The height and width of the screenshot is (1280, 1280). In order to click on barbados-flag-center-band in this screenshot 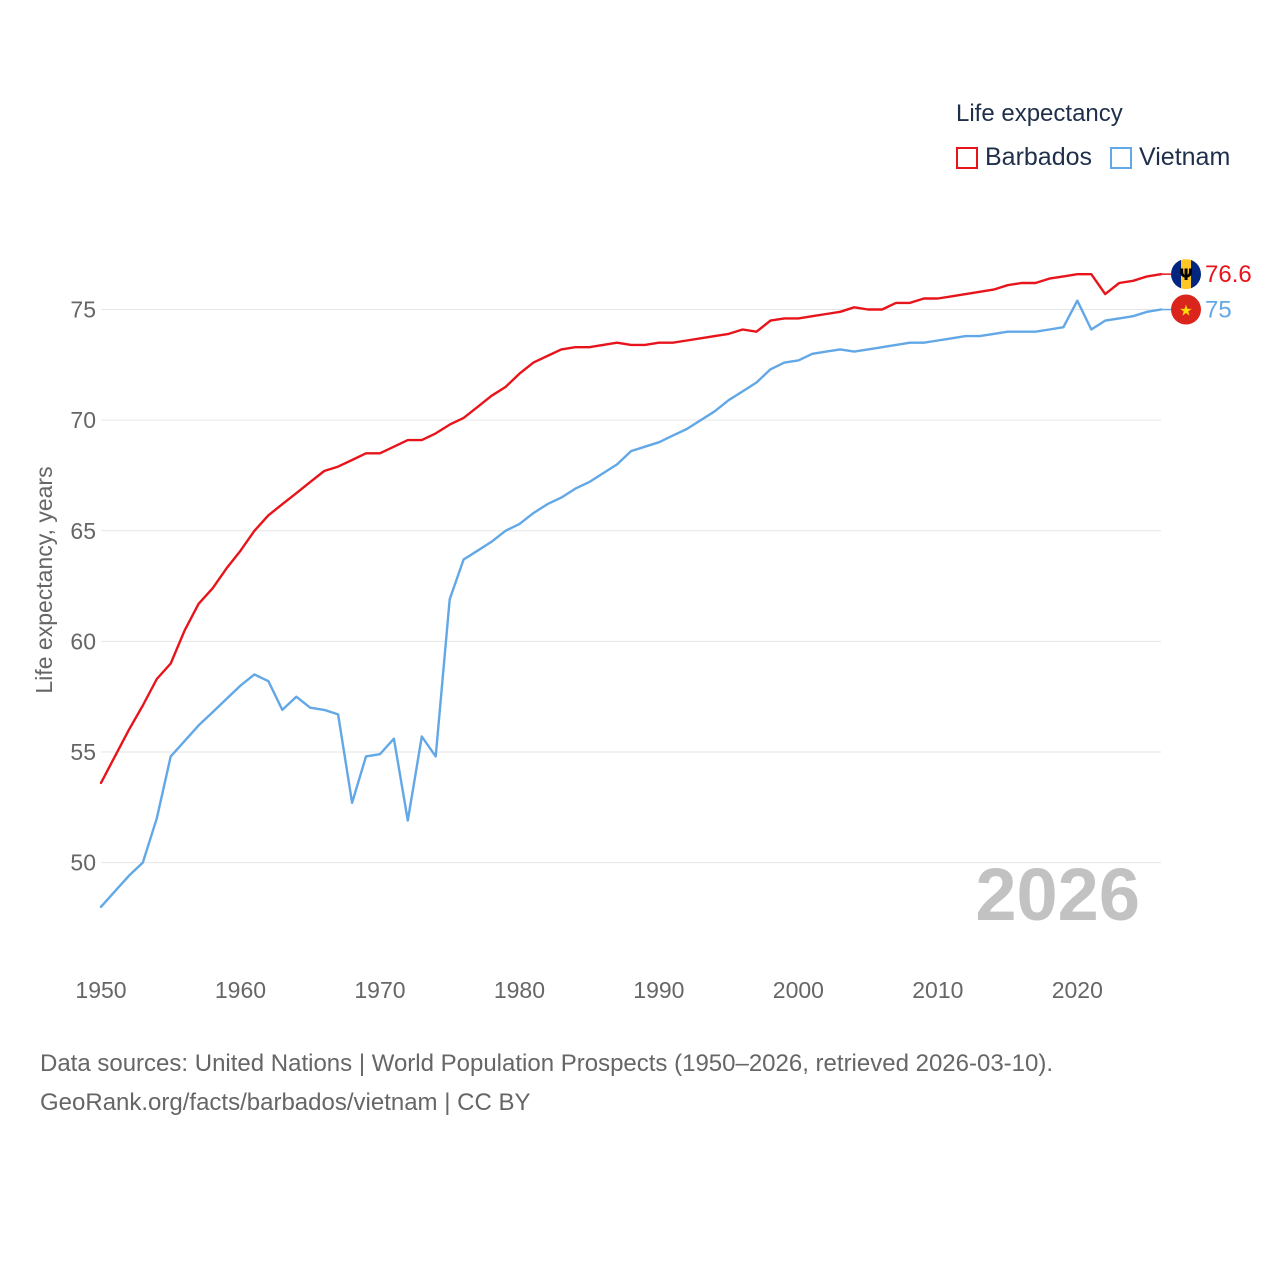, I will do `click(1186, 274)`.